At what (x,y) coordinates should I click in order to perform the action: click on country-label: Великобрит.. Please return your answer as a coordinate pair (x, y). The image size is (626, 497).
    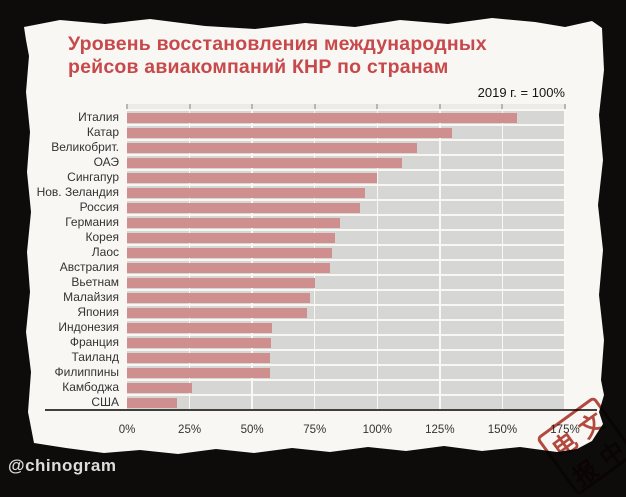
    Looking at the image, I should click on (85, 147).